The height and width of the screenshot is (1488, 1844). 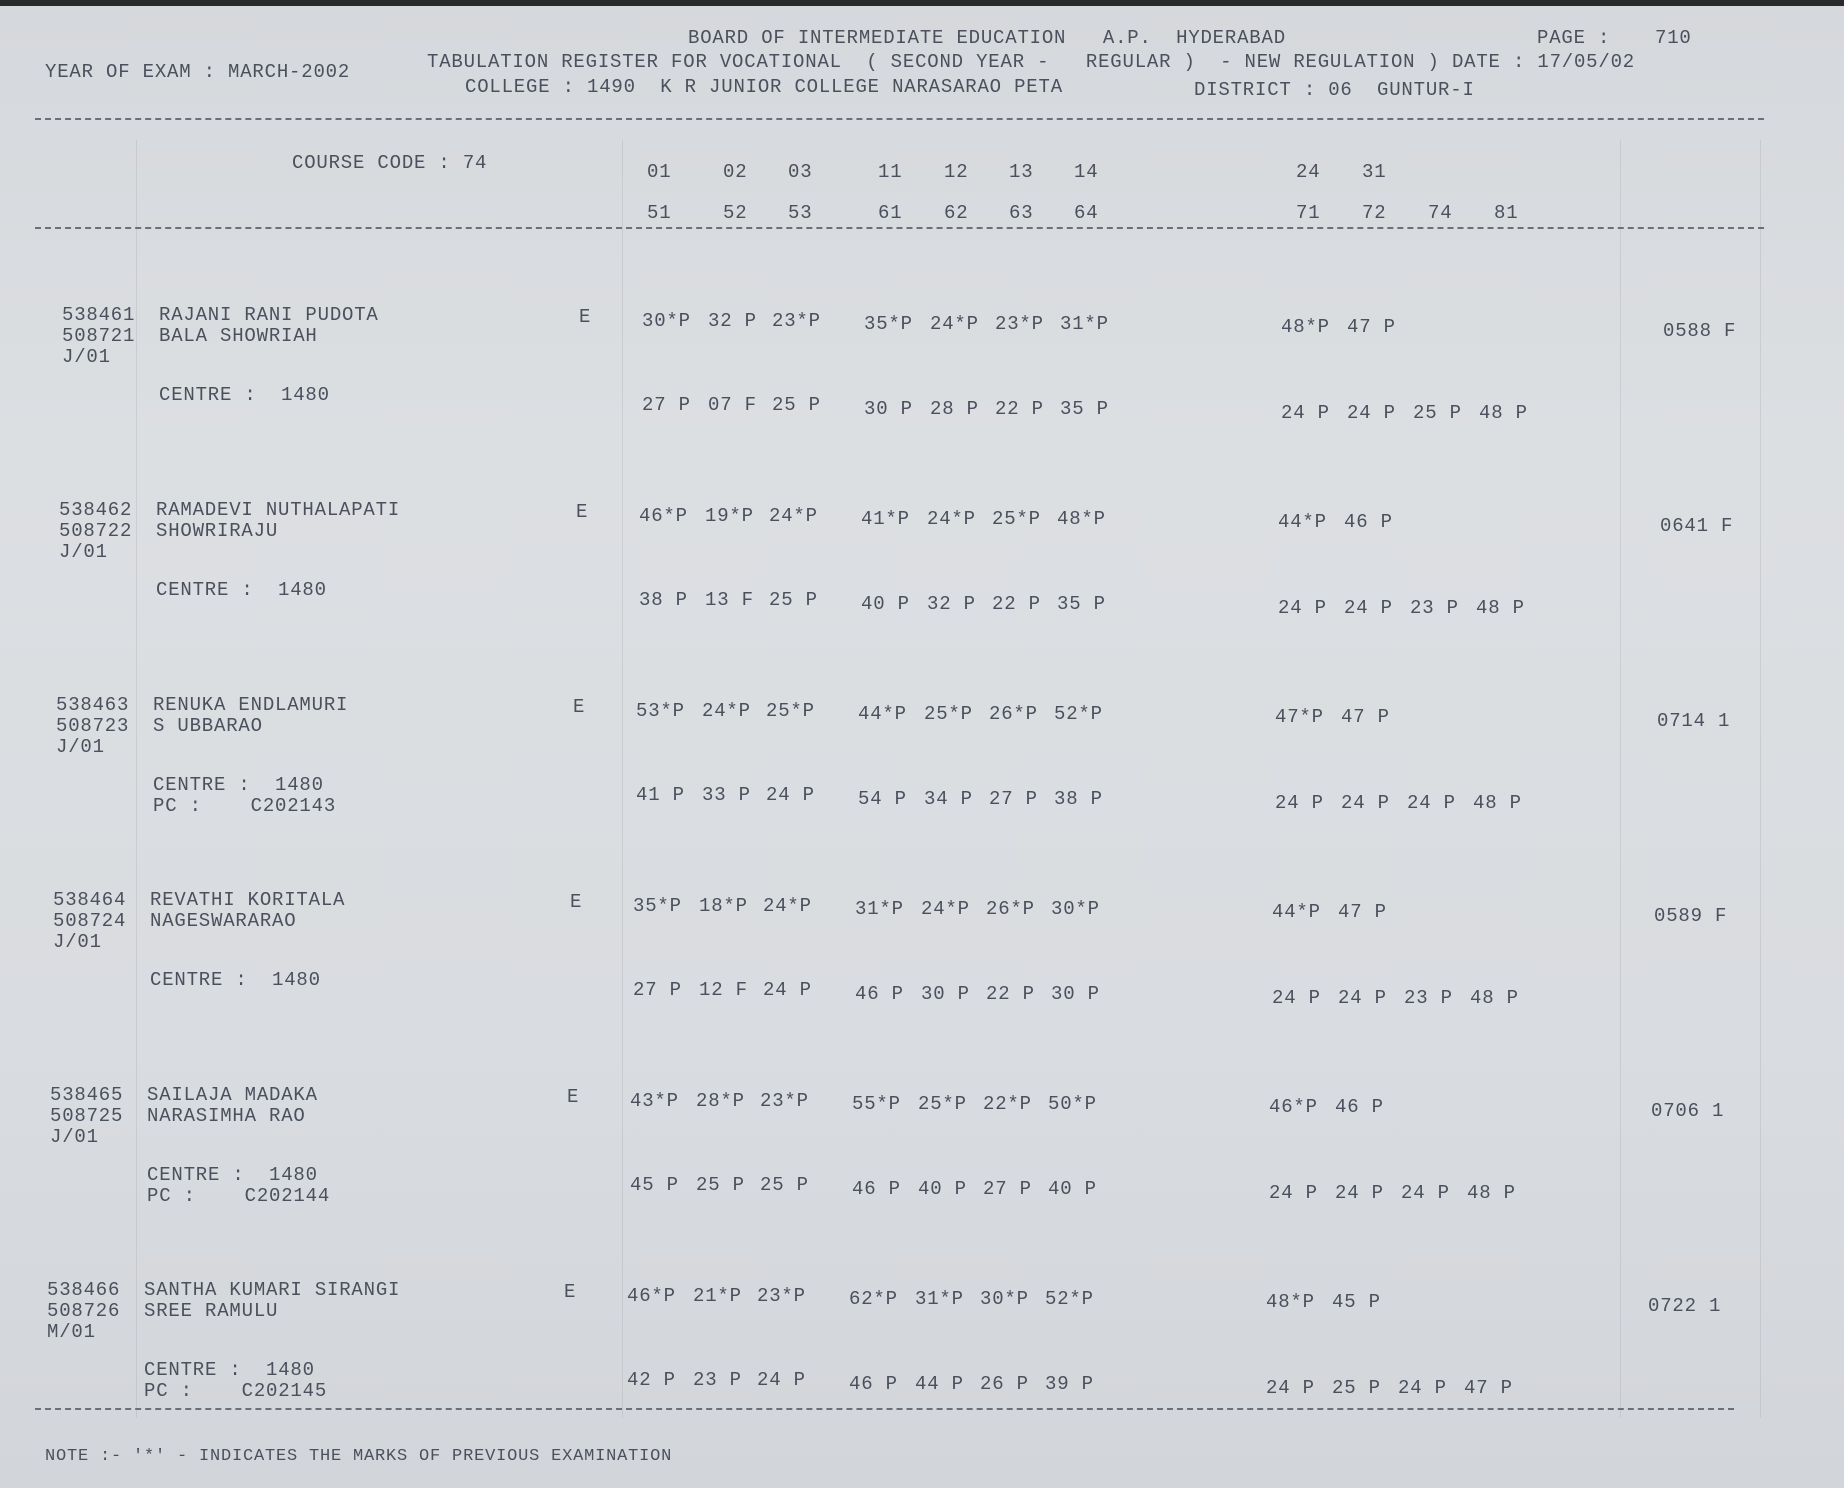 I want to click on current-mark: 38 P, so click(x=1078, y=799).